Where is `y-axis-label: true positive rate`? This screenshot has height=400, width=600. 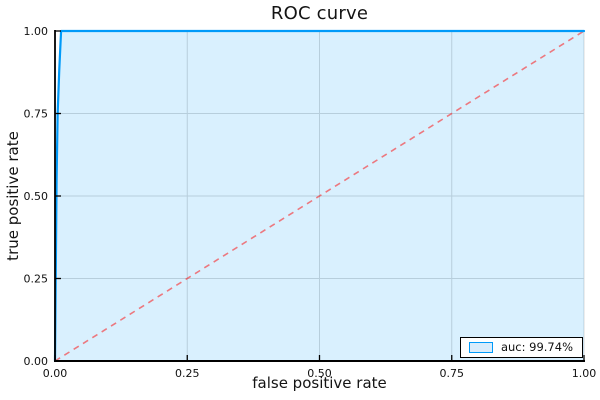
y-axis-label: true positive rate is located at coordinates (13, 196).